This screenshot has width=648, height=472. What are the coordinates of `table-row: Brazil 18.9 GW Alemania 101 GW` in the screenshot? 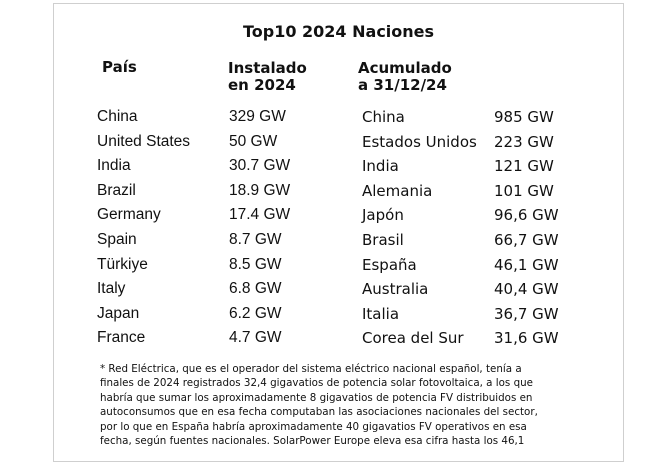 It's located at (338, 194).